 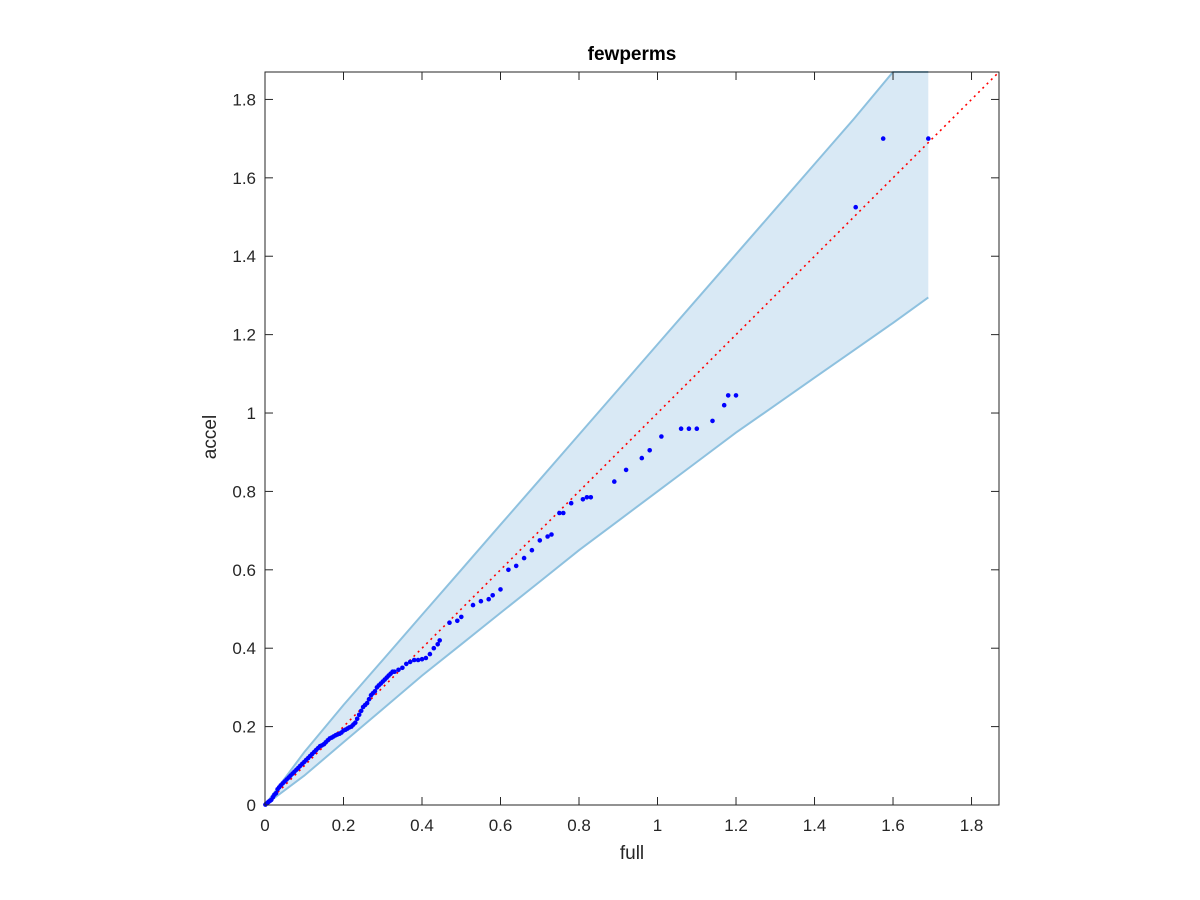 I want to click on y-tick-label: 1.4, so click(x=244, y=256).